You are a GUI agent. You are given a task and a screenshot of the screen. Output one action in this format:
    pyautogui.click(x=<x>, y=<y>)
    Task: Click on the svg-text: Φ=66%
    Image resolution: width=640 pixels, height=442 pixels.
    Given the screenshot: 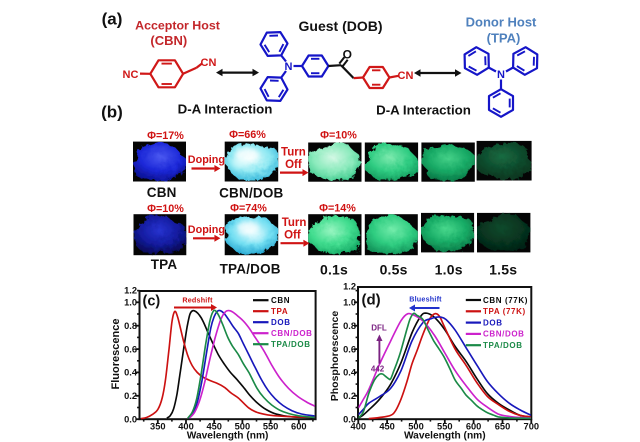 What is the action you would take?
    pyautogui.click(x=247, y=135)
    